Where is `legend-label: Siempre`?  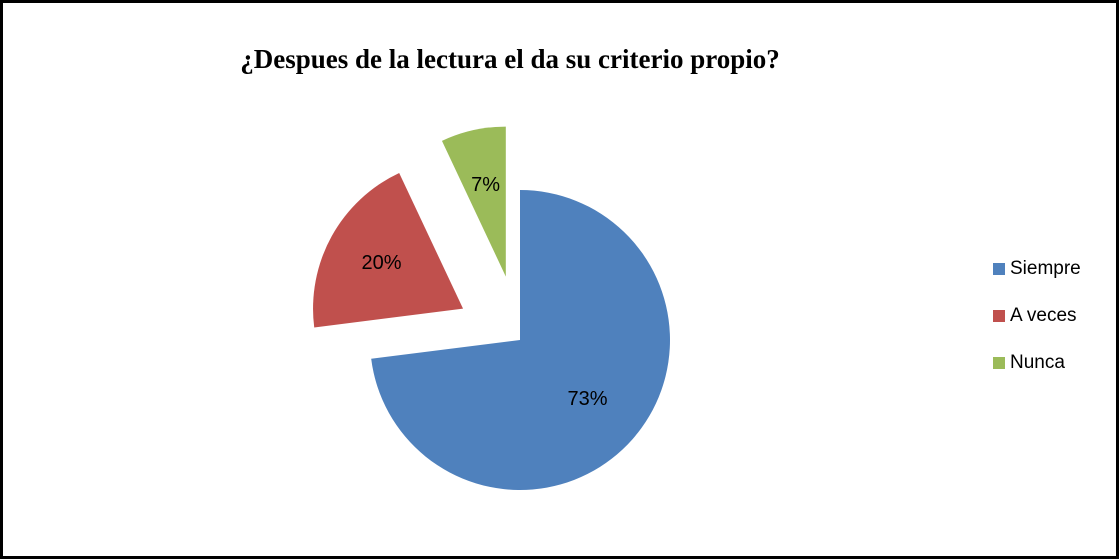
legend-label: Siempre is located at coordinates (1045, 268).